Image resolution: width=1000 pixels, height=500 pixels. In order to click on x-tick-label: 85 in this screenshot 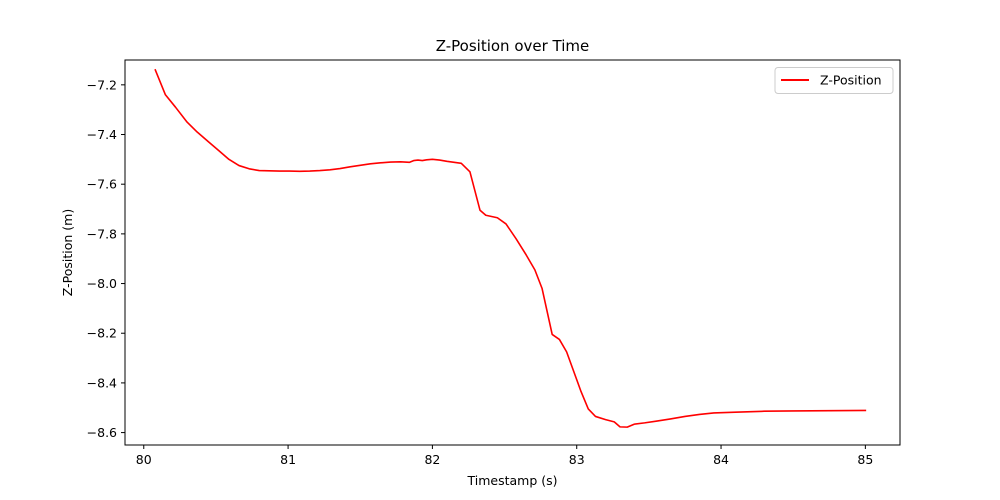, I will do `click(865, 459)`.